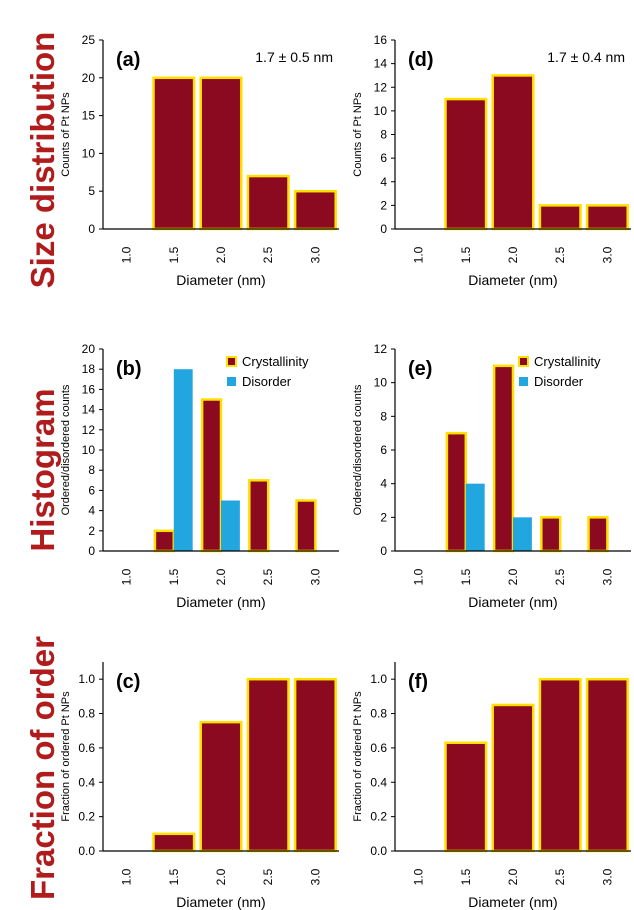 The height and width of the screenshot is (910, 634). What do you see at coordinates (586, 57) in the screenshot?
I see `mean-size-annotation: 1.7 ± 0.4 nm` at bounding box center [586, 57].